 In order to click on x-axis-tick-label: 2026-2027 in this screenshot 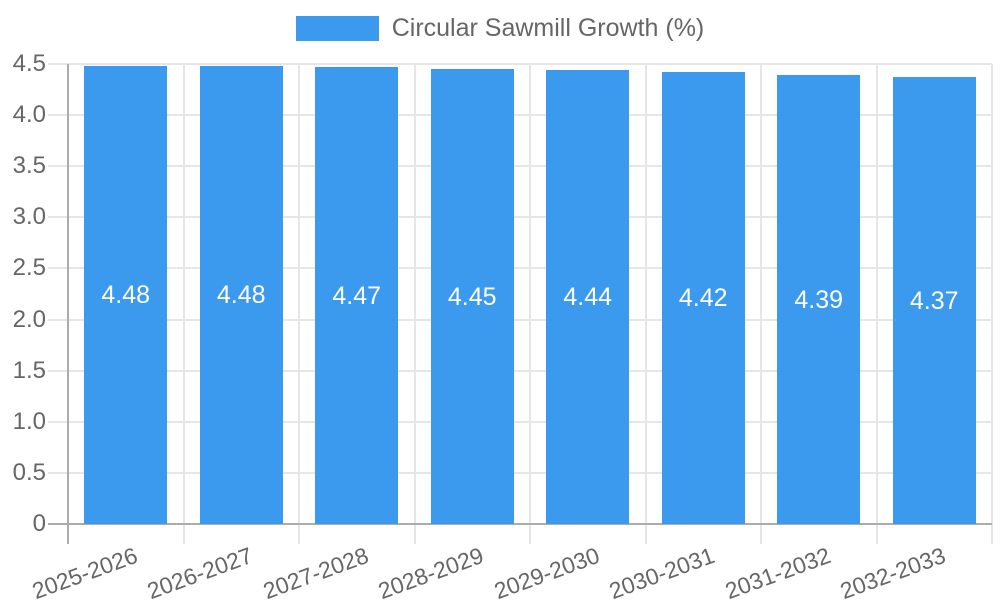, I will do `click(200, 571)`.